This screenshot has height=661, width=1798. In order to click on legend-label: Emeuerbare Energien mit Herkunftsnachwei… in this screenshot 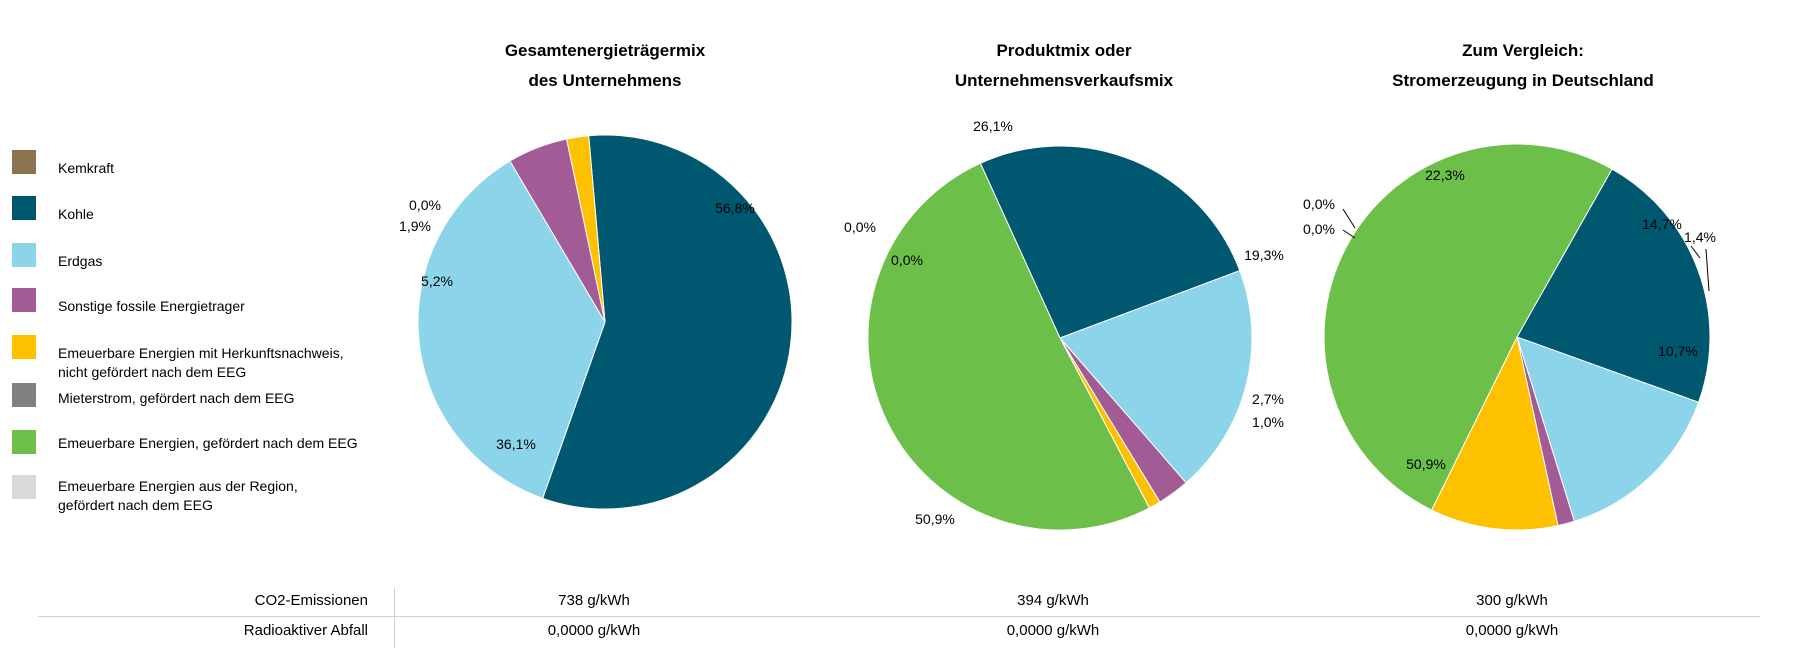, I will do `click(201, 362)`.